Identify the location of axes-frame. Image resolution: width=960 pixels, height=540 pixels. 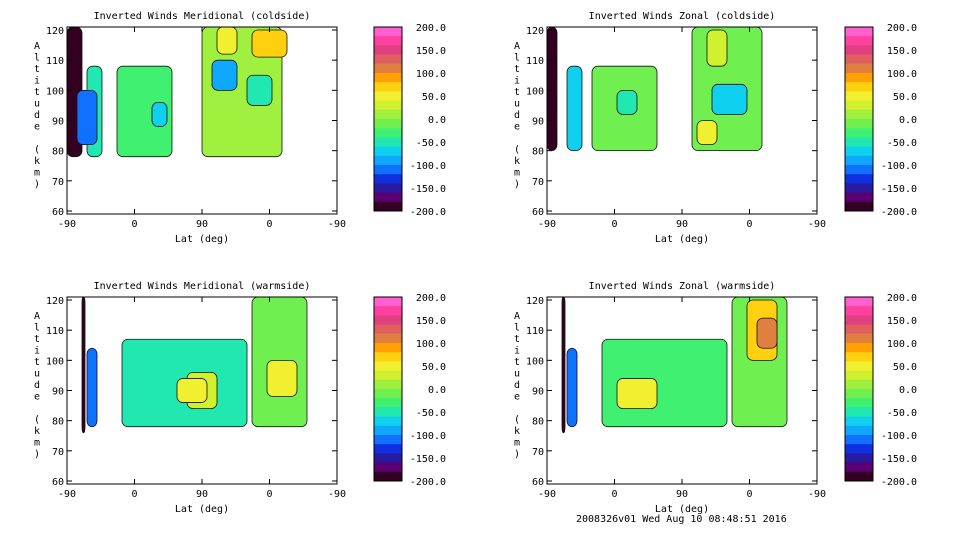
(682, 120).